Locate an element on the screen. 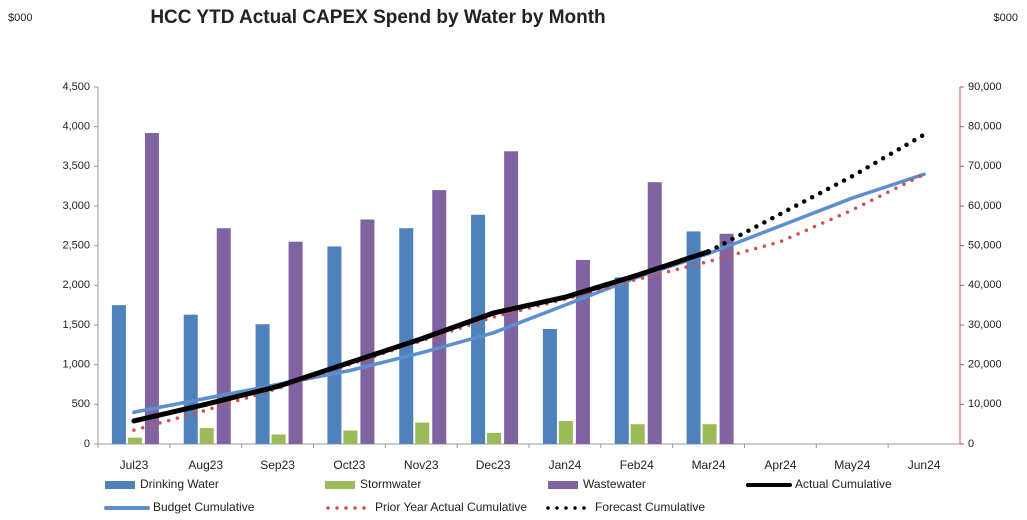 The image size is (1027, 520). y-tick-label: 4,000 is located at coordinates (76, 127).